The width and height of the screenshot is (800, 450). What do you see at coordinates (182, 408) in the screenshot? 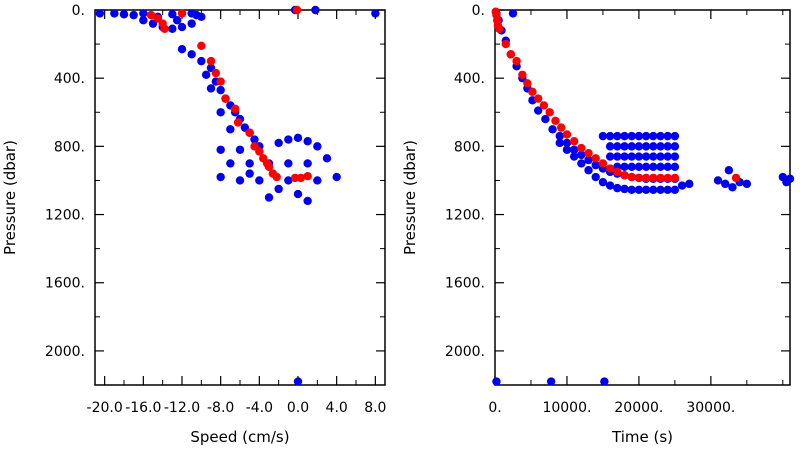
I see `x-tick-label: -12.0` at bounding box center [182, 408].